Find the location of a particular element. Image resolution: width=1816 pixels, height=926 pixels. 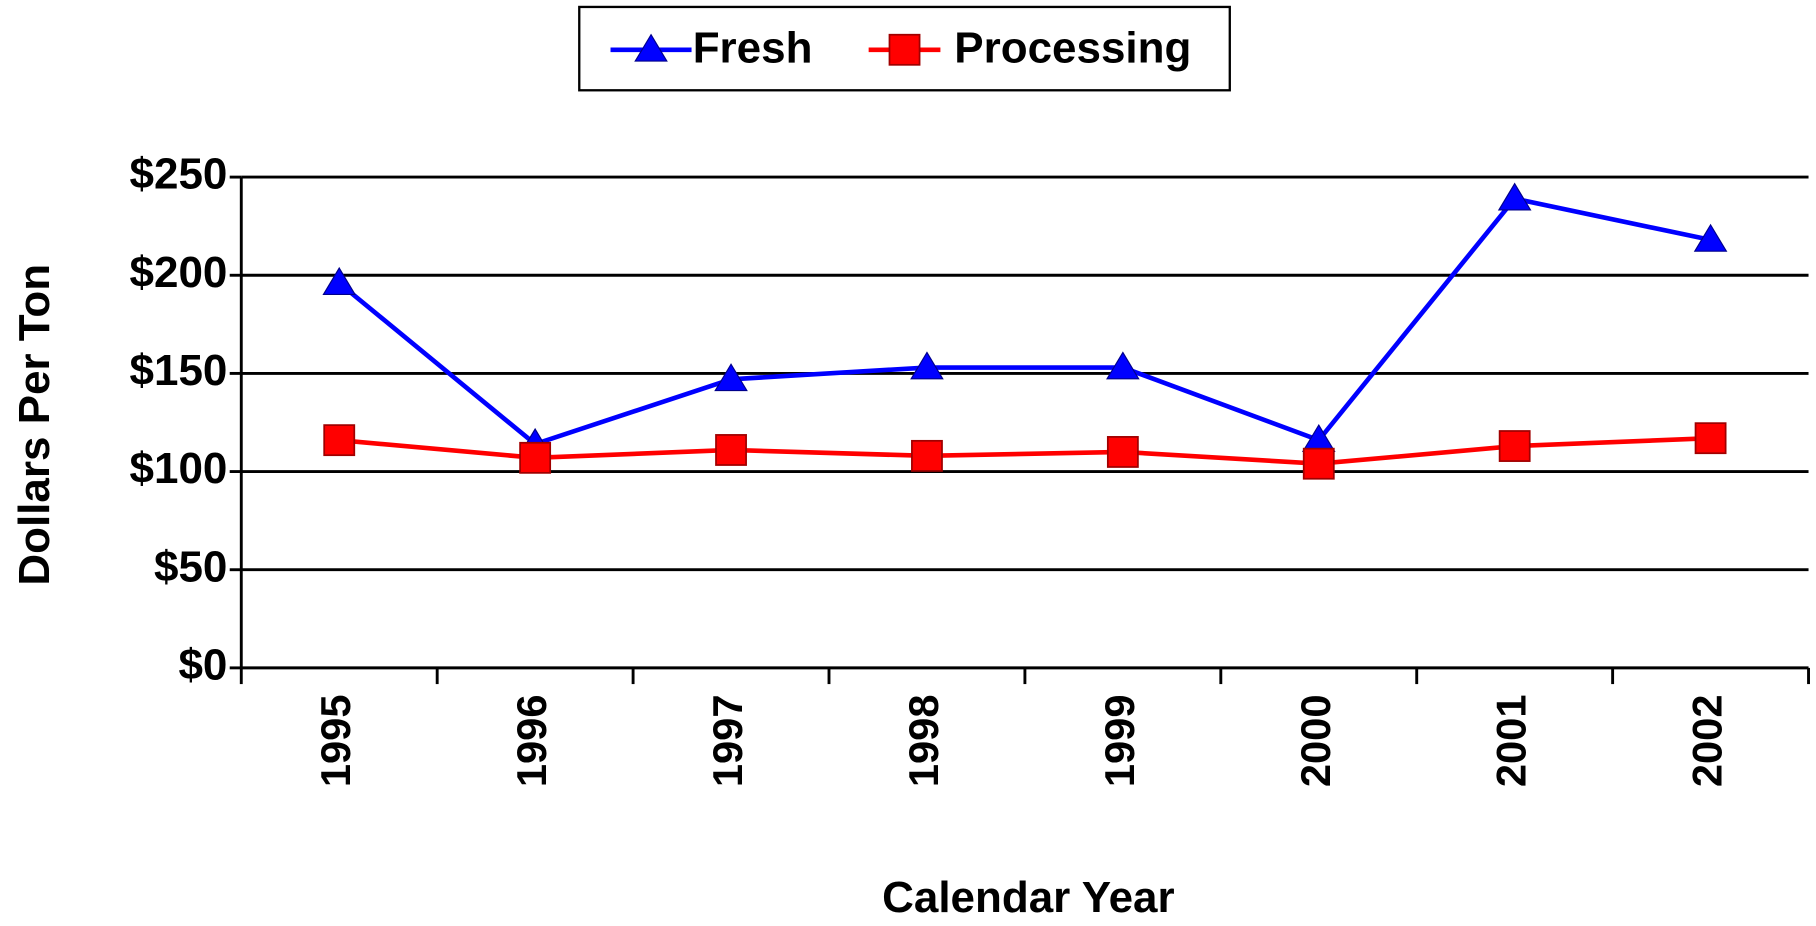

x-tick-label: 1997 is located at coordinates (727, 741).